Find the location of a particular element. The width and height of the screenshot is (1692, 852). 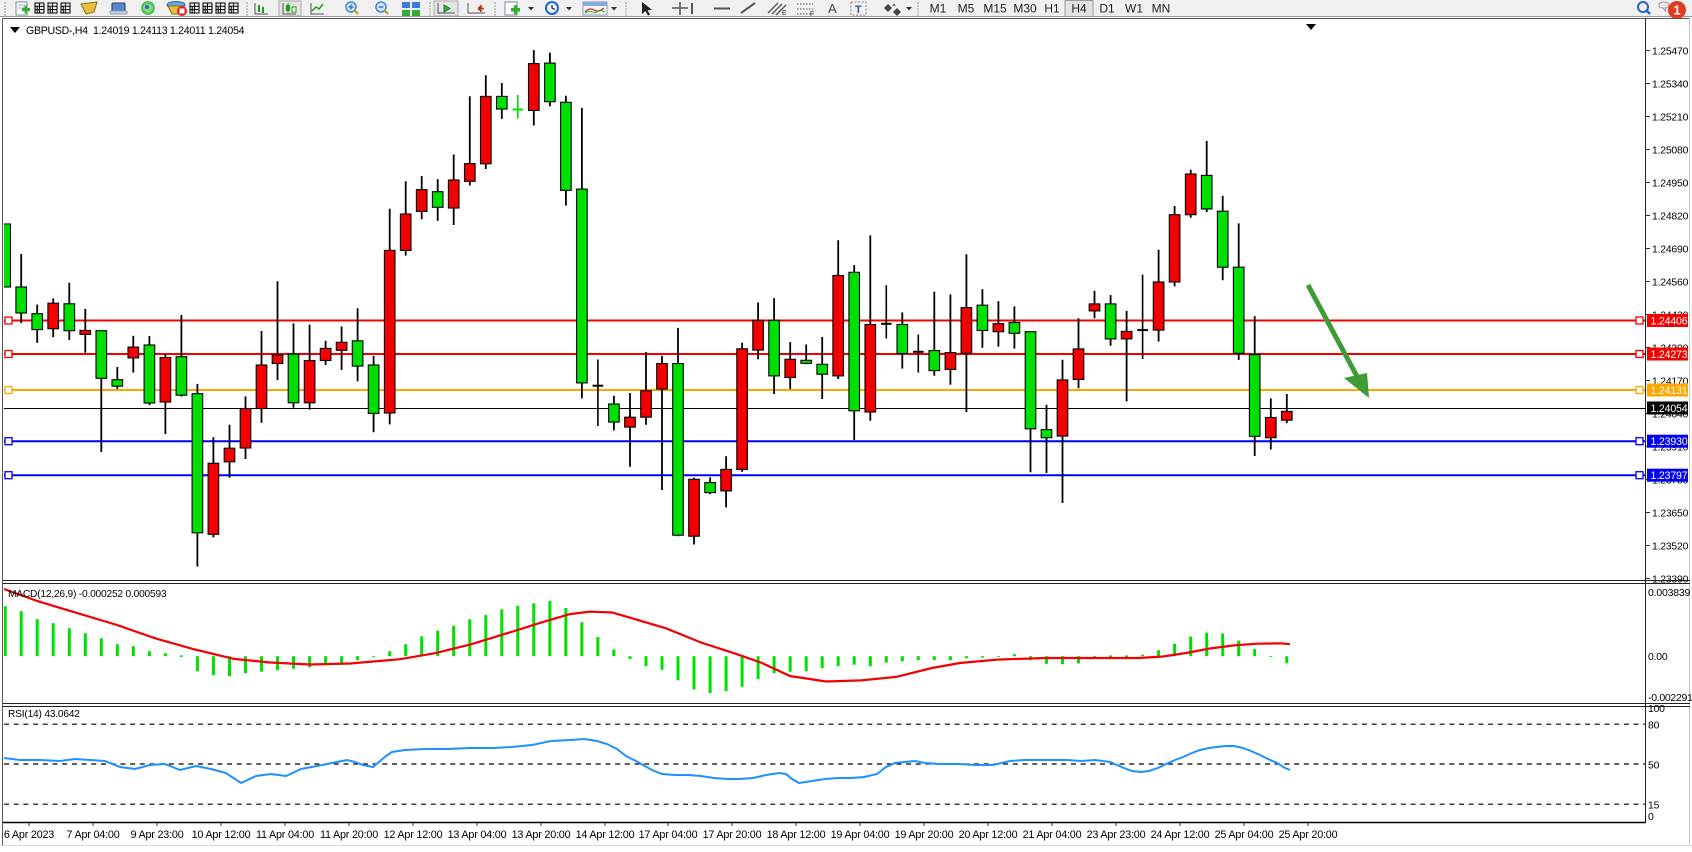

svg-text: 0 is located at coordinates (1651, 817).